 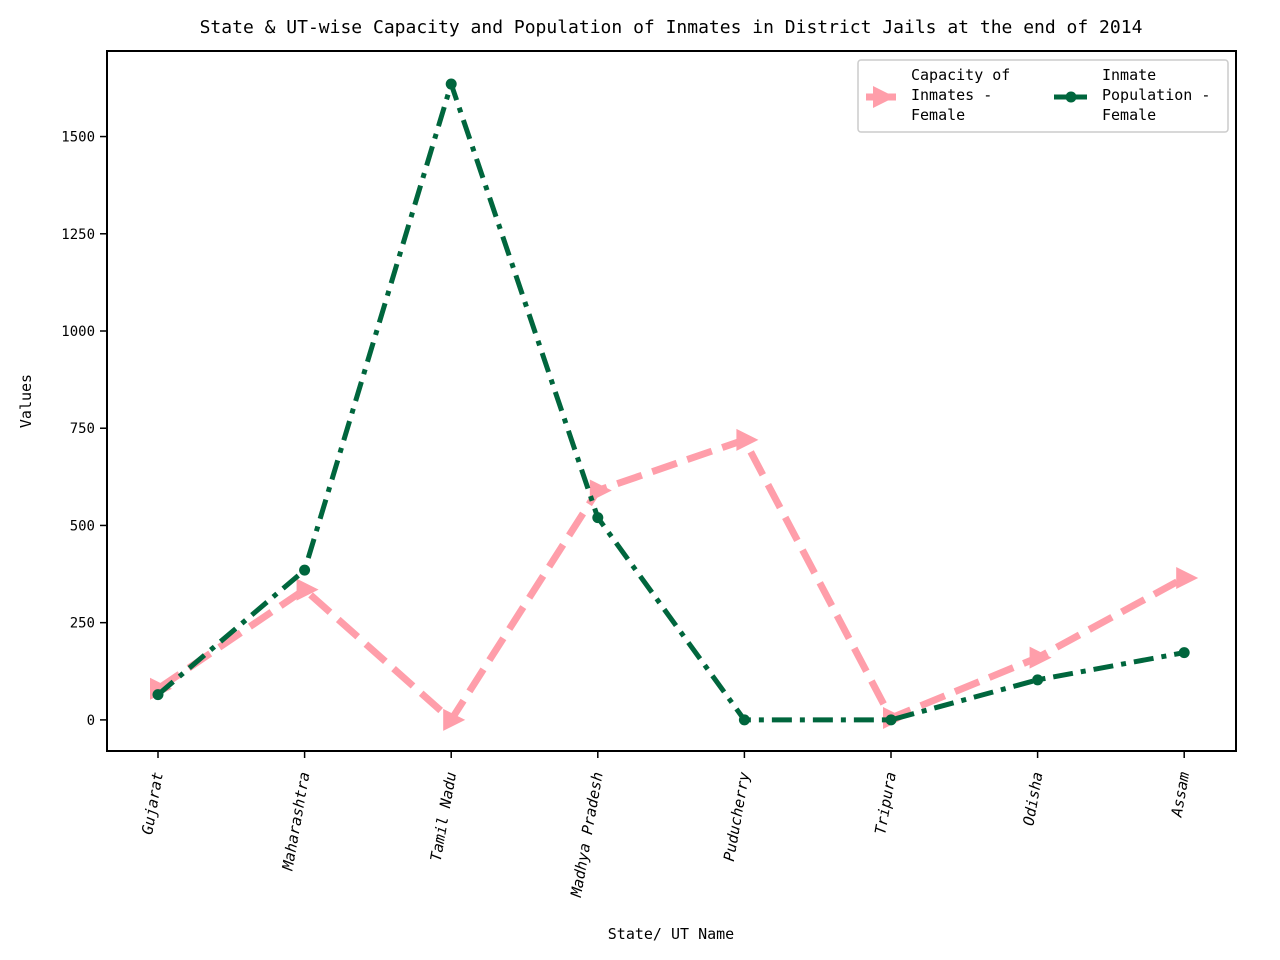 I want to click on x-tick-label: Madhya Pradesh, so click(x=587, y=835).